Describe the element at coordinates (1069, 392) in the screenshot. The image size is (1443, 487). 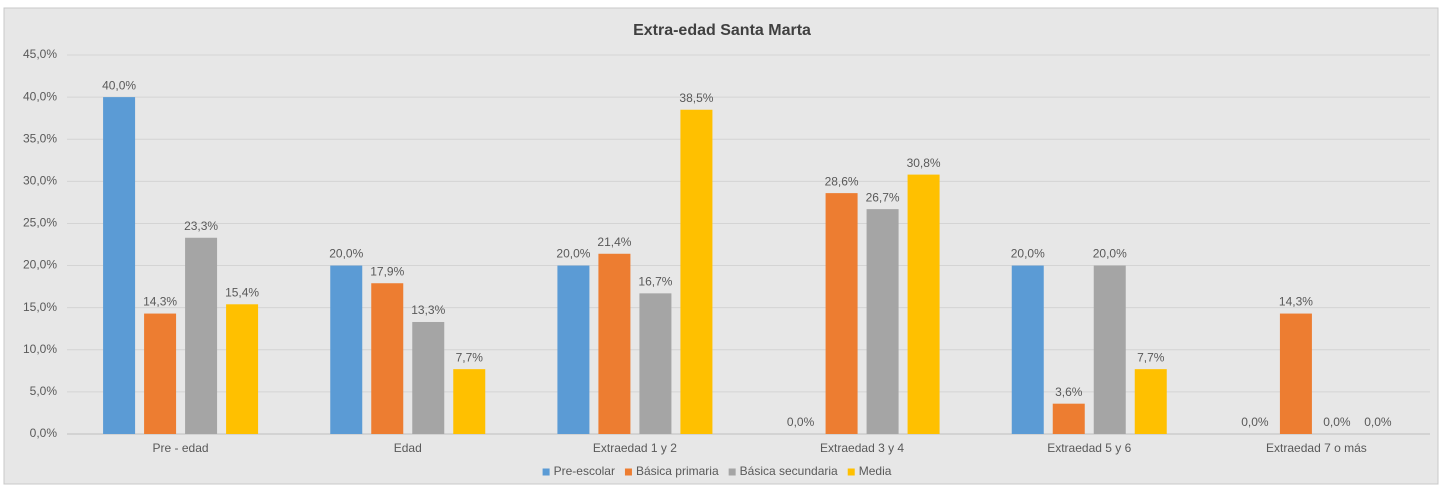
I see `data-label: 3,6%` at that location.